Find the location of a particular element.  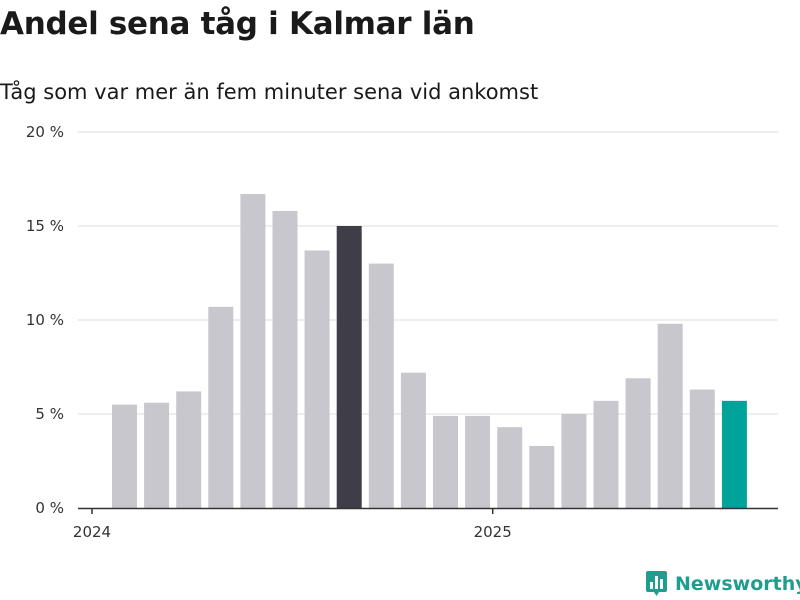

x-axis-ticks: 2024 2025 is located at coordinates (292, 524).